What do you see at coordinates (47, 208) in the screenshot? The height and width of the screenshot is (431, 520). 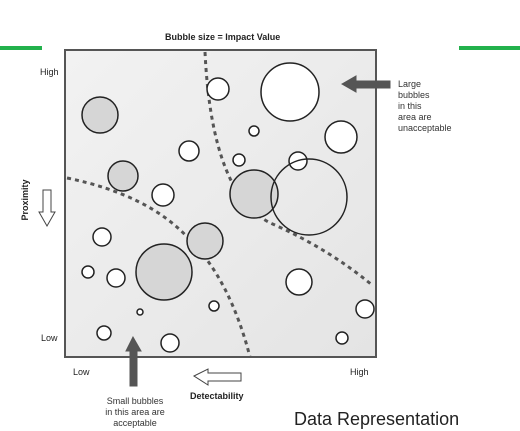 I see `down-arrow-outline-icon` at bounding box center [47, 208].